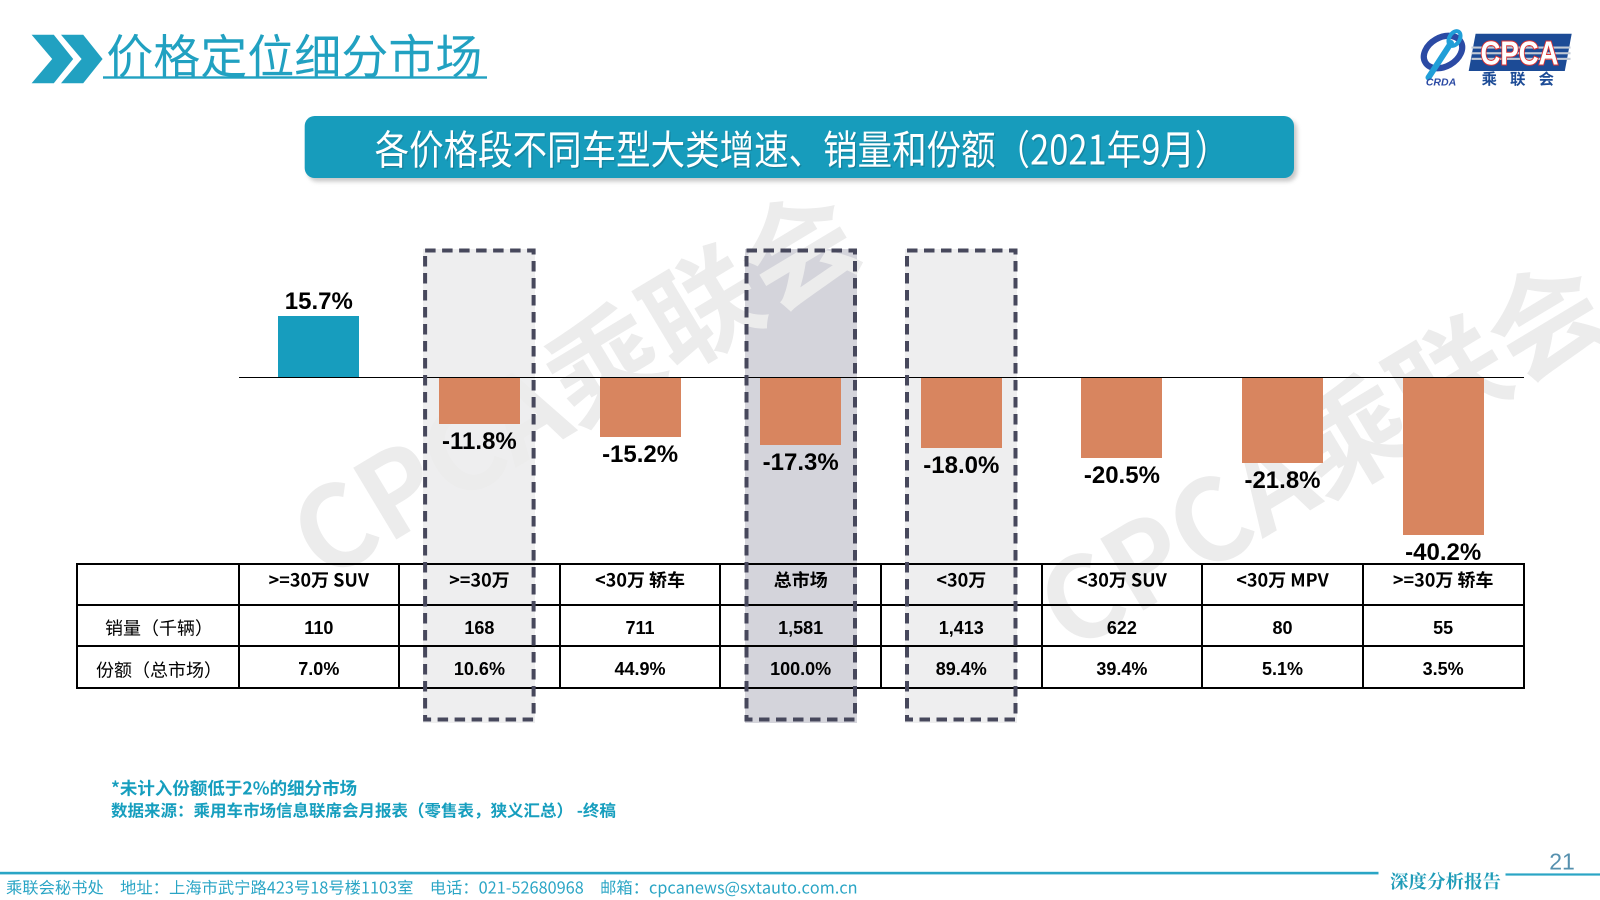 Image resolution: width=1600 pixels, height=900 pixels. Describe the element at coordinates (1562, 862) in the screenshot. I see `svg-text: 21` at that location.